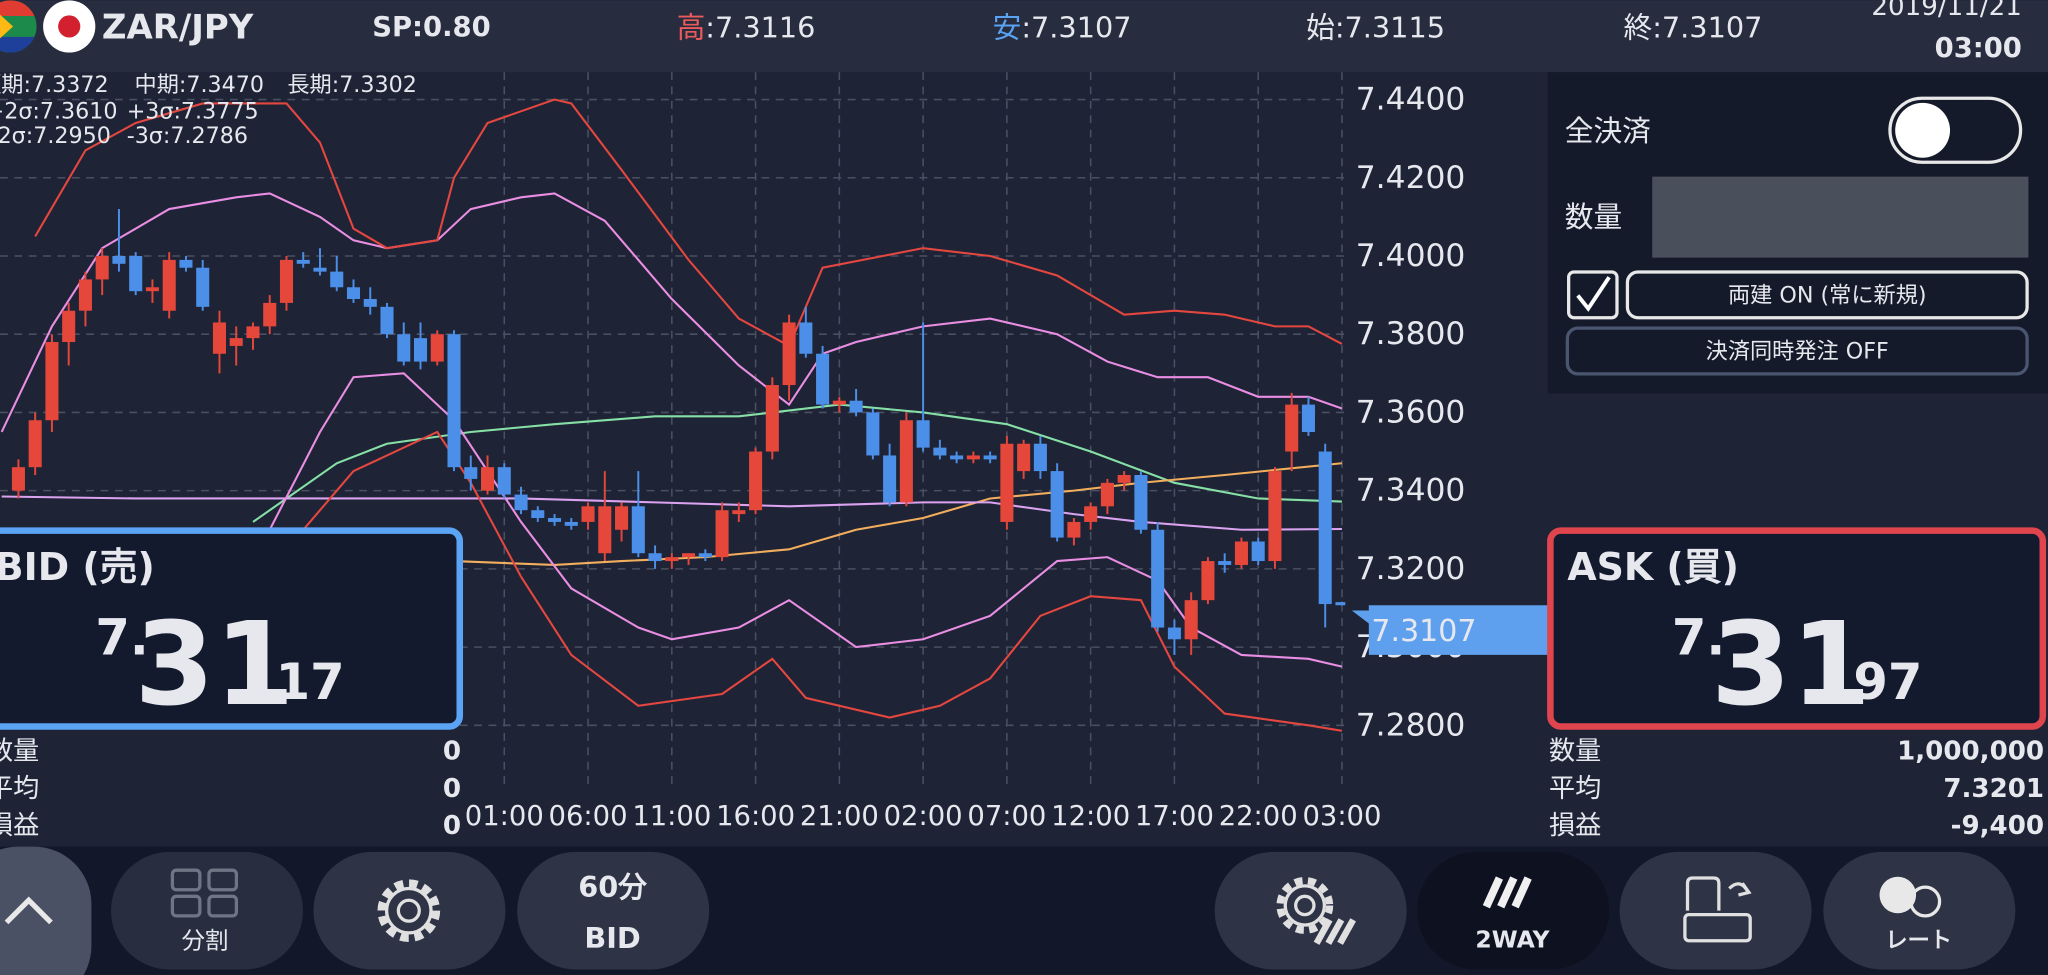 Image resolution: width=2048 pixels, height=975 pixels. Describe the element at coordinates (1923, 130) in the screenshot. I see `toggle-knob` at that location.